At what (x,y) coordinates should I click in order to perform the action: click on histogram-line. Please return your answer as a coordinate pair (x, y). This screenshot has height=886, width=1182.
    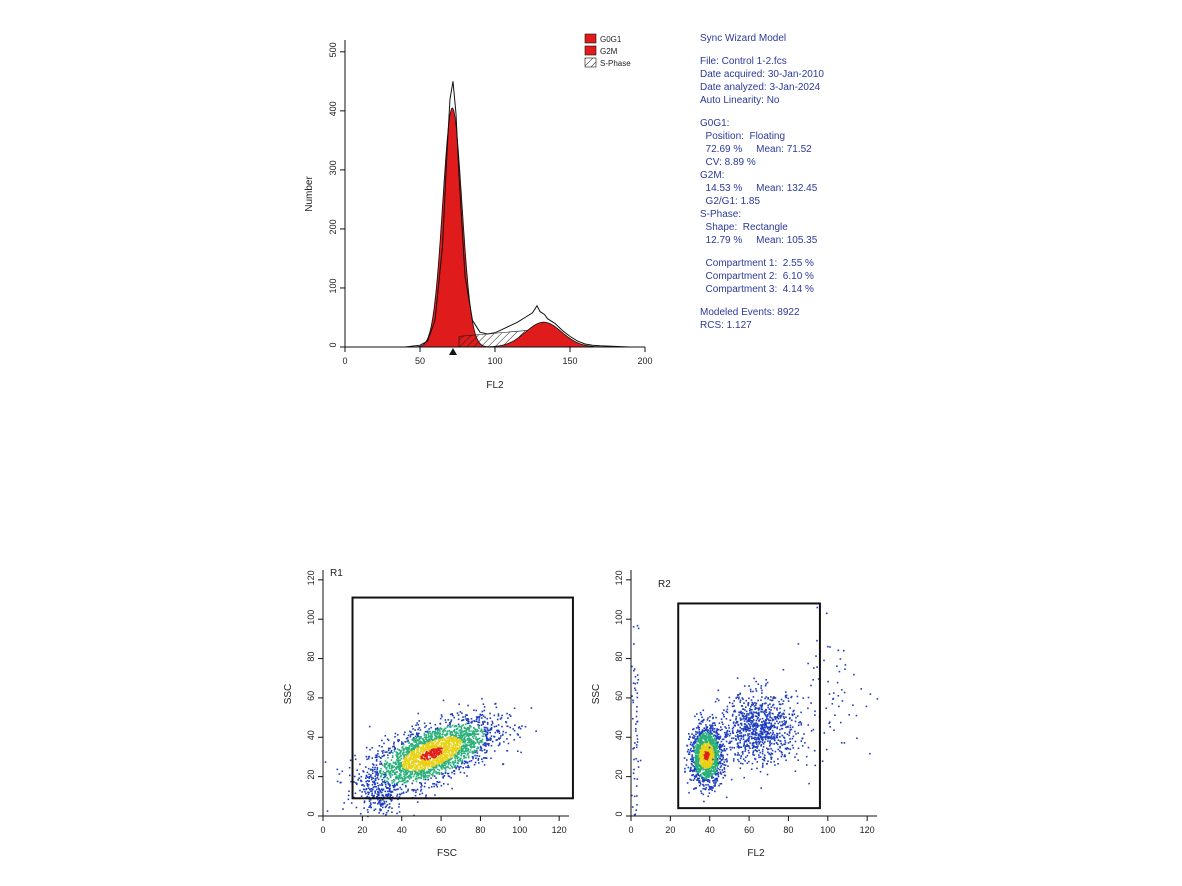
    Looking at the image, I should click on (488, 214).